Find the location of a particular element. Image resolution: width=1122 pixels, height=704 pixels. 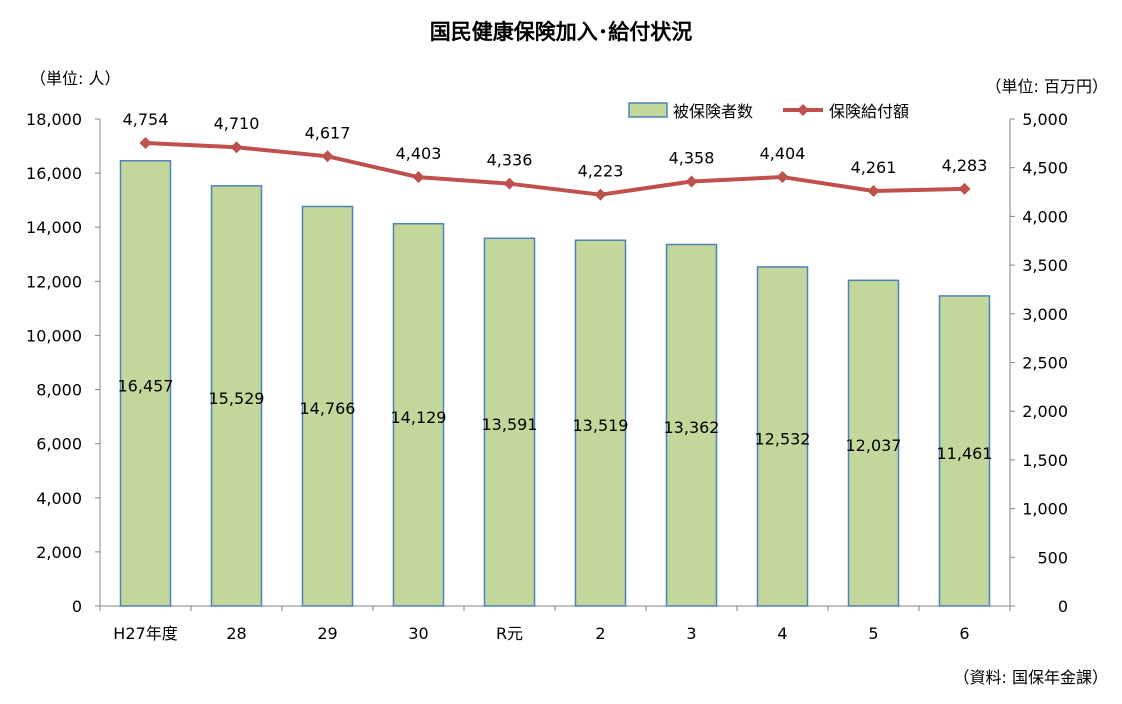

right-tick-label: 5,000 is located at coordinates (1045, 119).